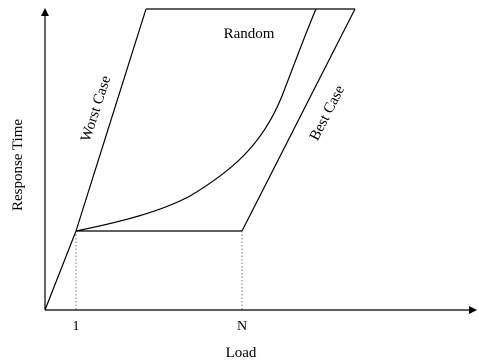  I want to click on tick-label-n: N, so click(242, 326).